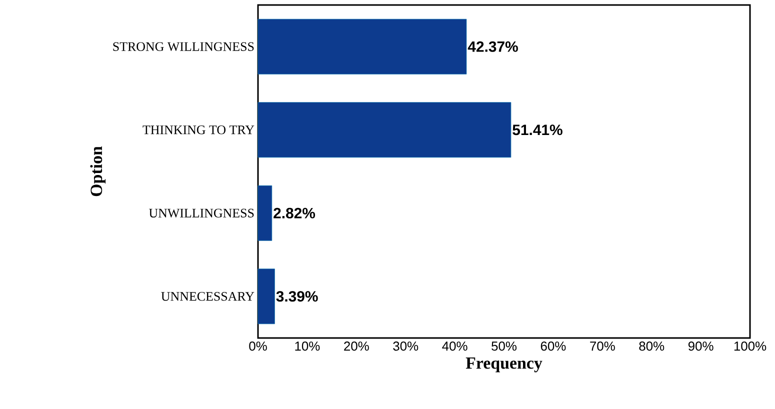  I want to click on data-label: 42.37%, so click(493, 46).